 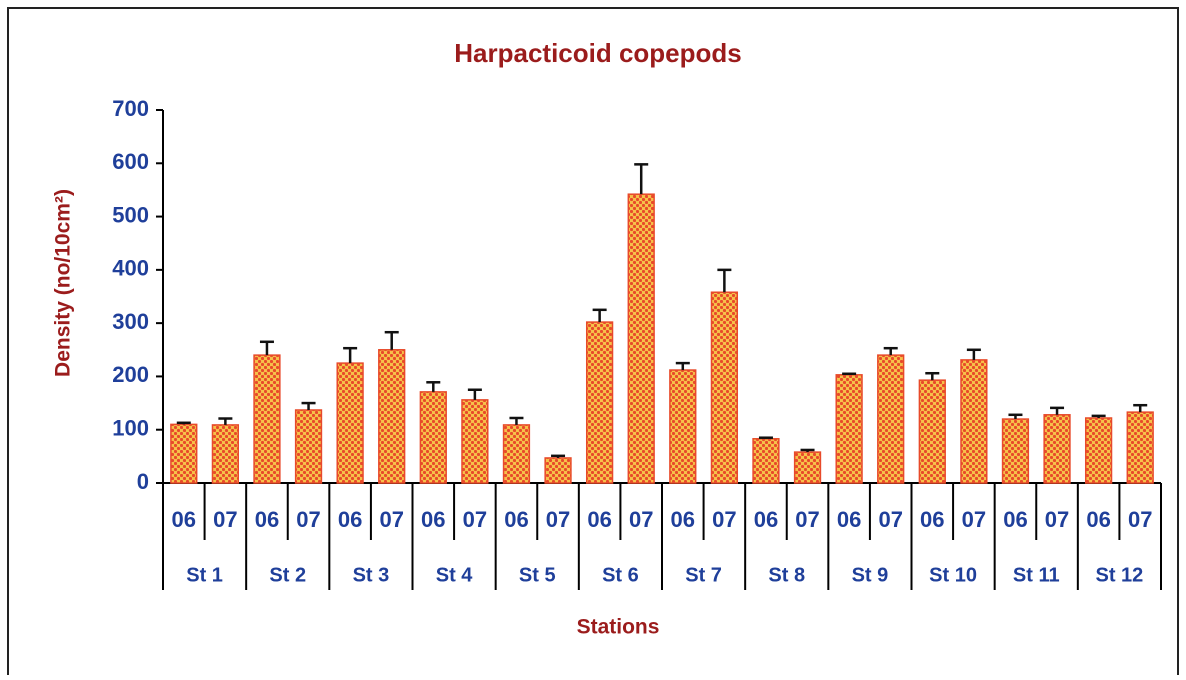 I want to click on group-label: St 6, so click(x=620, y=575).